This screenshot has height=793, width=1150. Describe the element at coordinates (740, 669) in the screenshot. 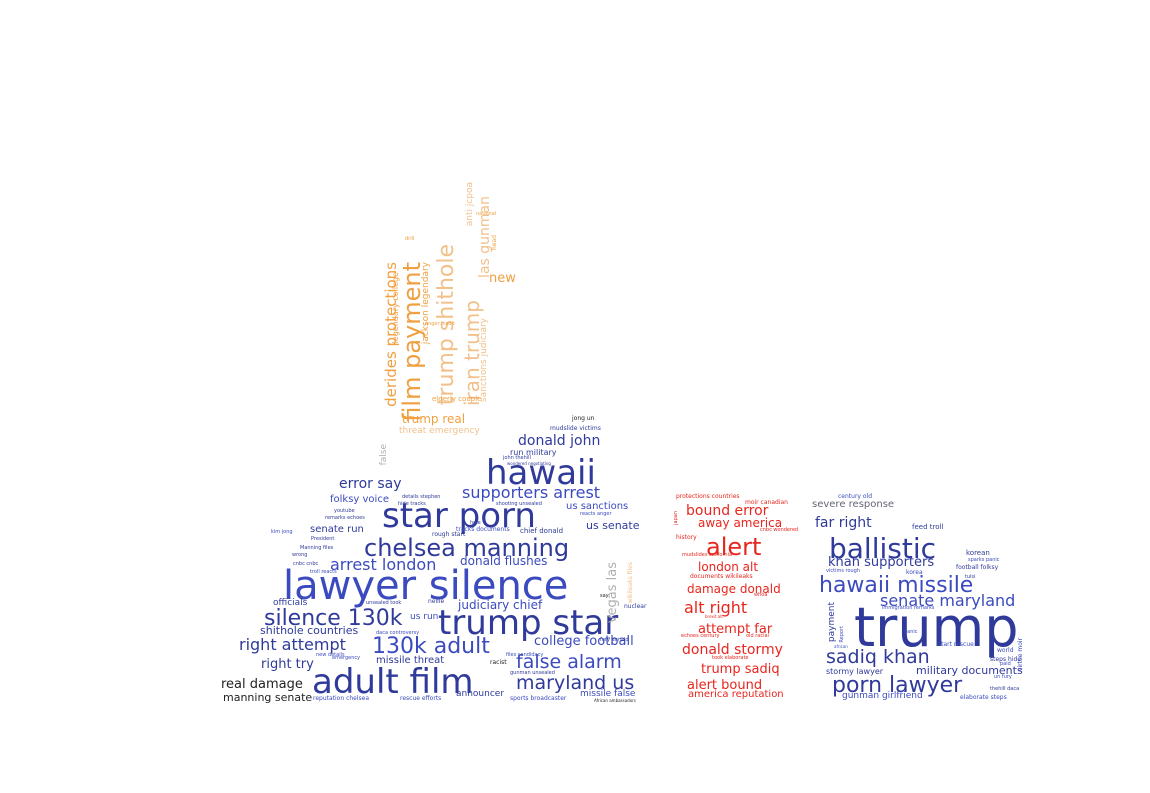

I see `word: trump sadiq` at that location.